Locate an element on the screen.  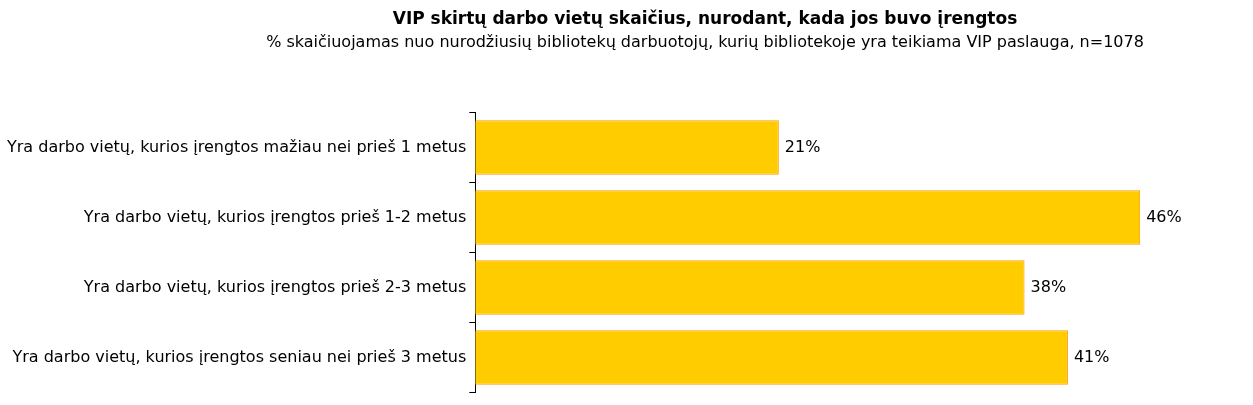
y-tick-label: Yra darbo vietų, kurios įrengtos seniau nei prieš 3 metus is located at coordinates (239, 356).